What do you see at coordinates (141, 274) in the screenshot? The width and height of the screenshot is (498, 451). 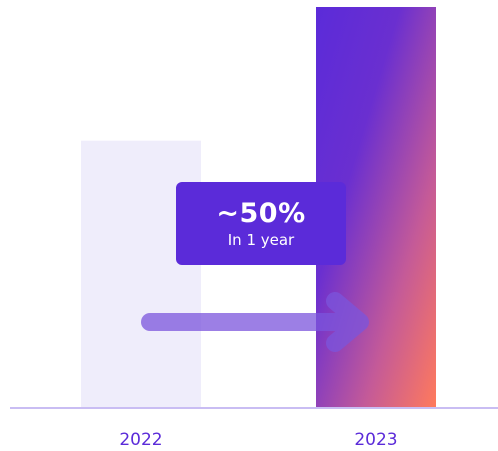 I see `bar-2022` at bounding box center [141, 274].